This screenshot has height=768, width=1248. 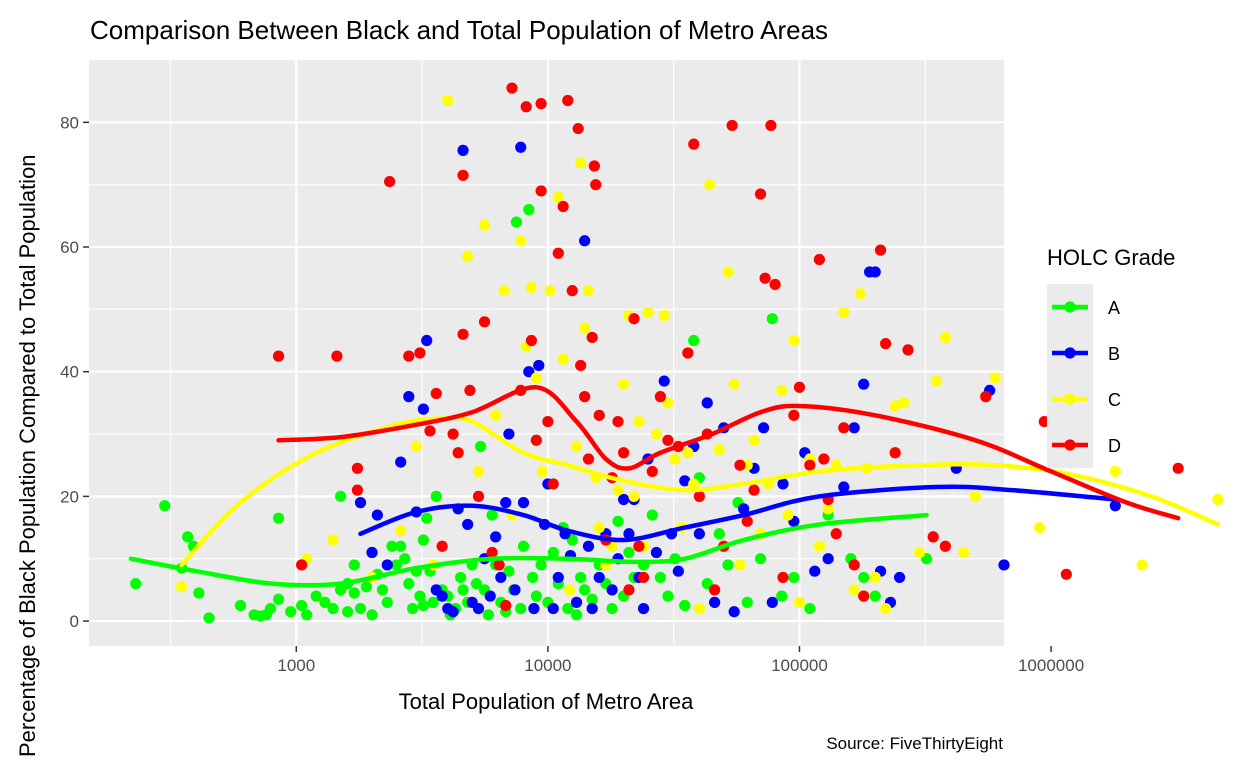 What do you see at coordinates (69, 122) in the screenshot?
I see `y-tick-label: 80` at bounding box center [69, 122].